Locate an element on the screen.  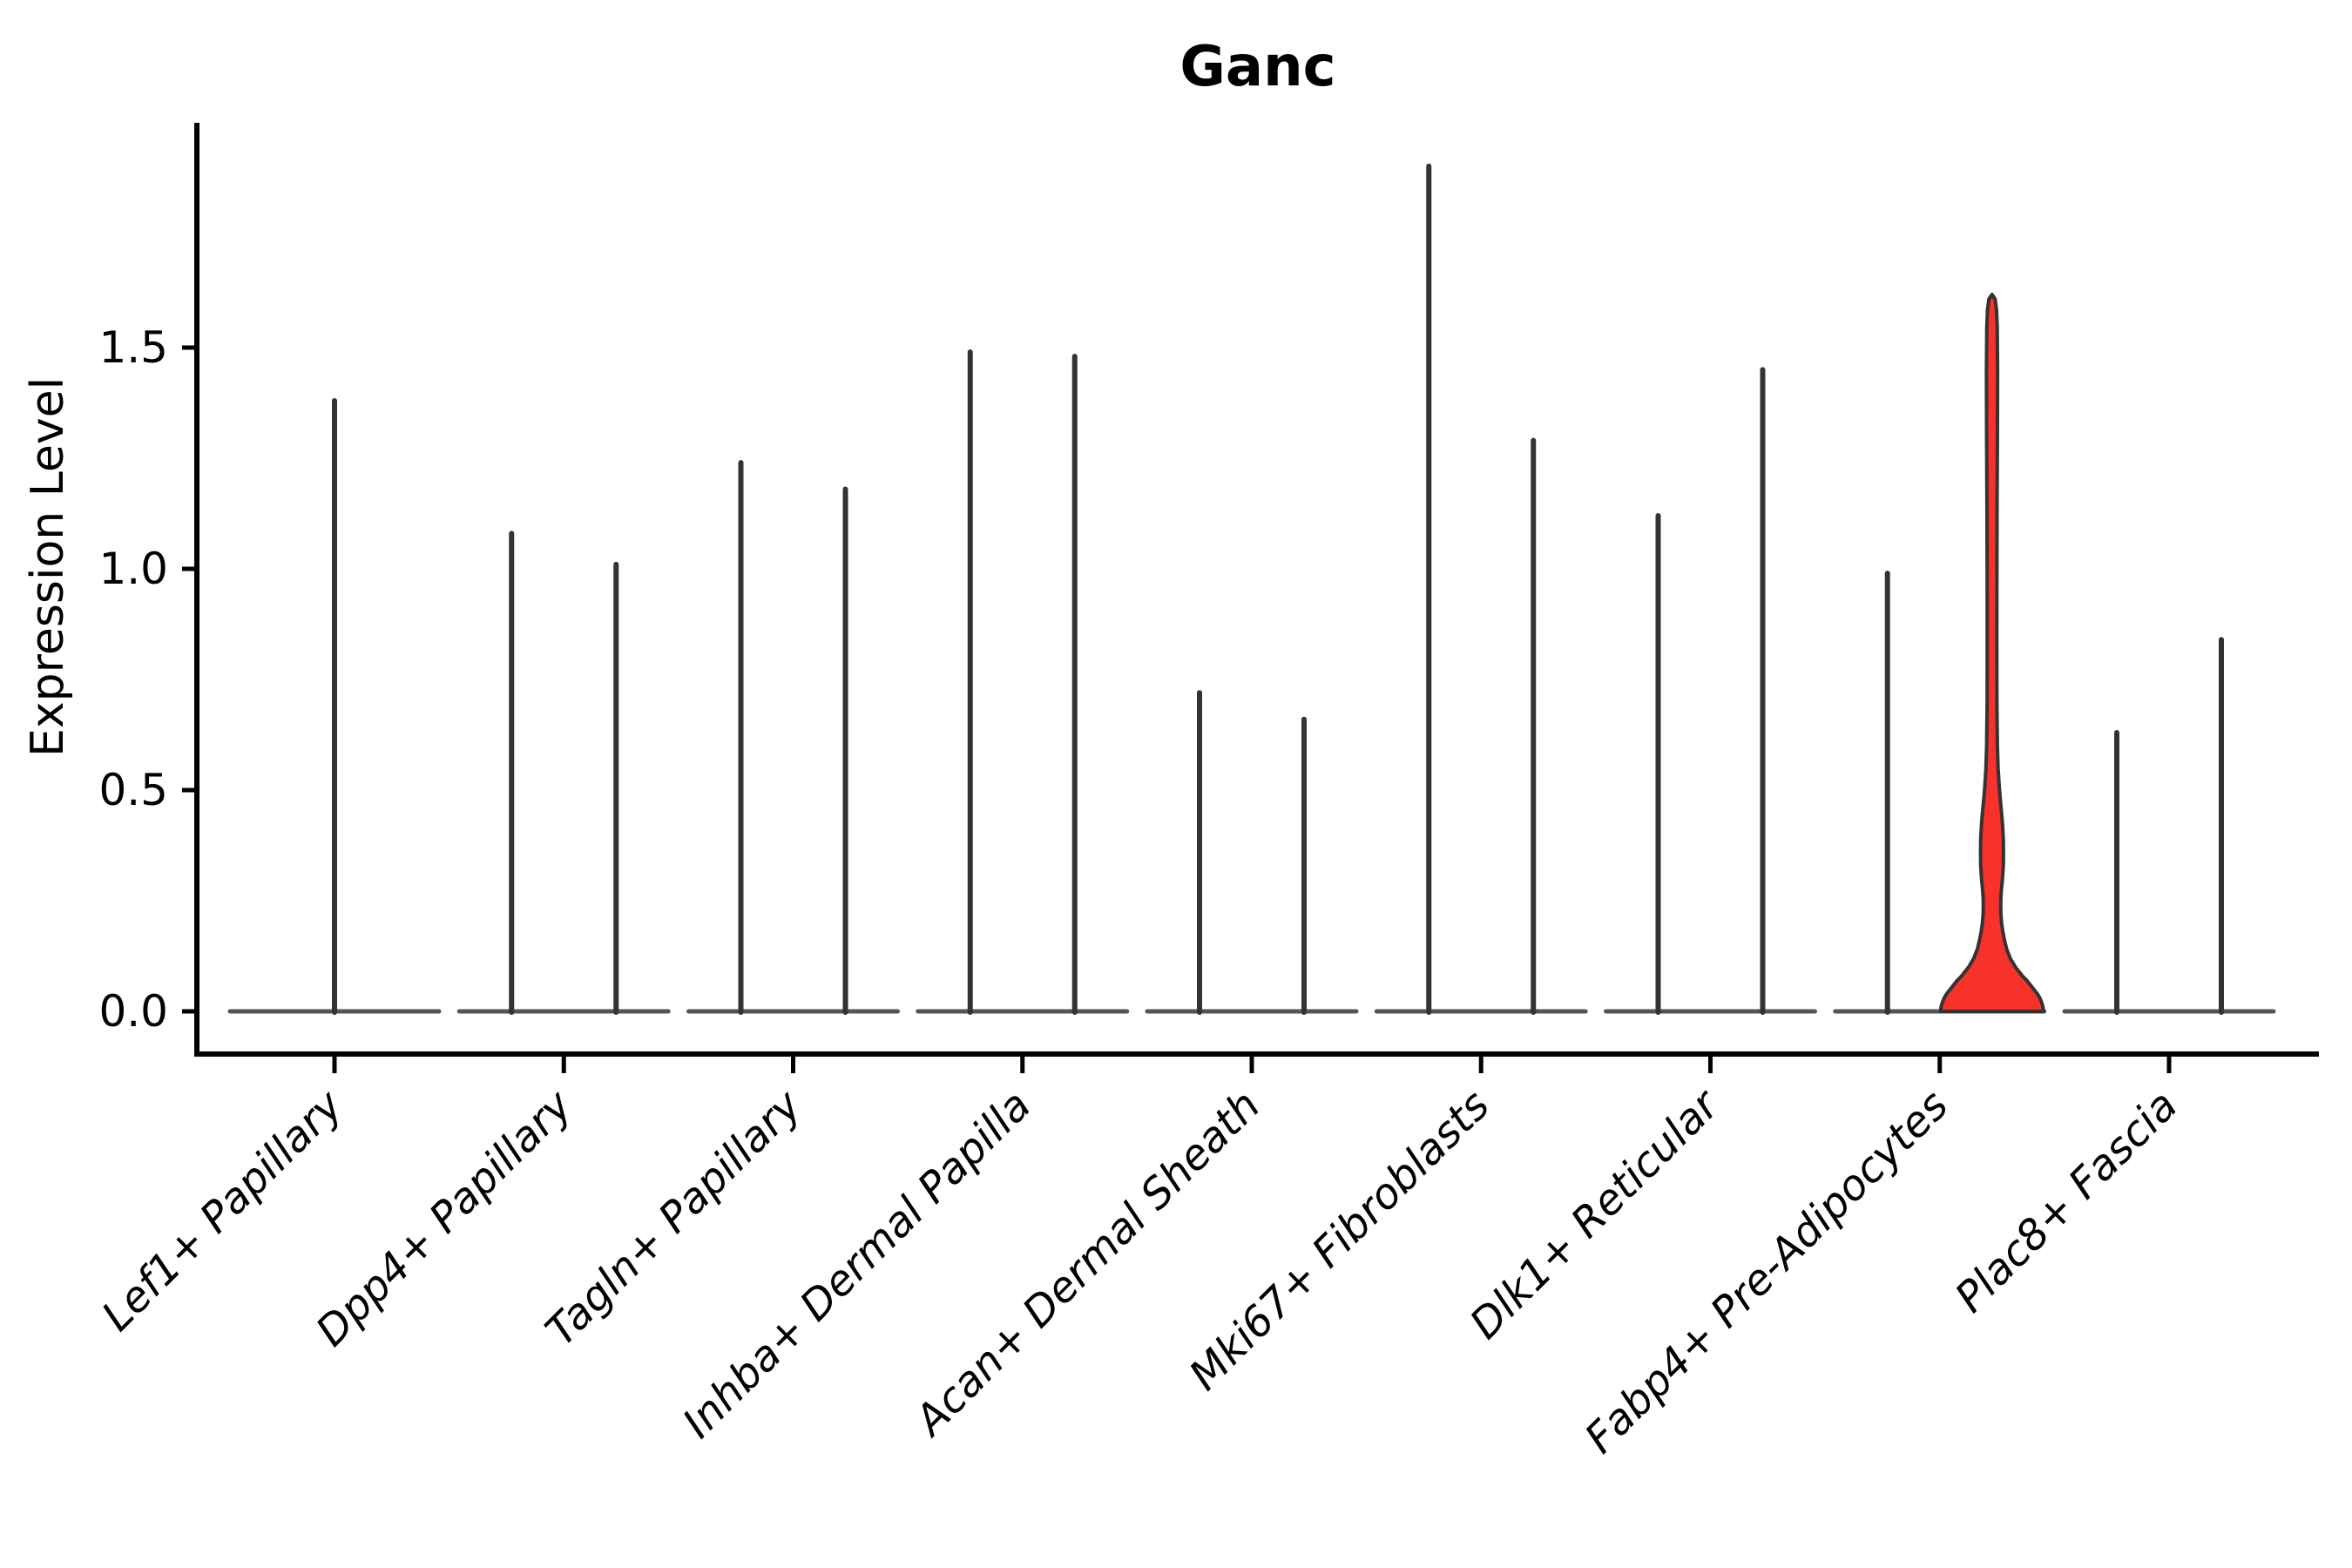
x-tick-label: Plac8+ Fascia is located at coordinates (2066, 1201).